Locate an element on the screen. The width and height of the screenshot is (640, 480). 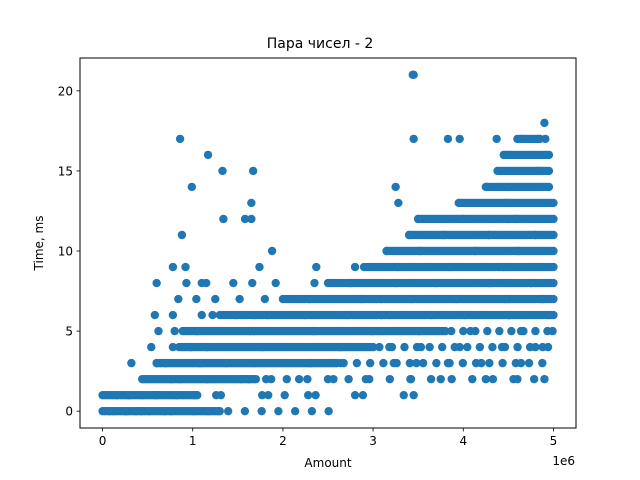
y-axis-label: Time, ms is located at coordinates (39, 244).